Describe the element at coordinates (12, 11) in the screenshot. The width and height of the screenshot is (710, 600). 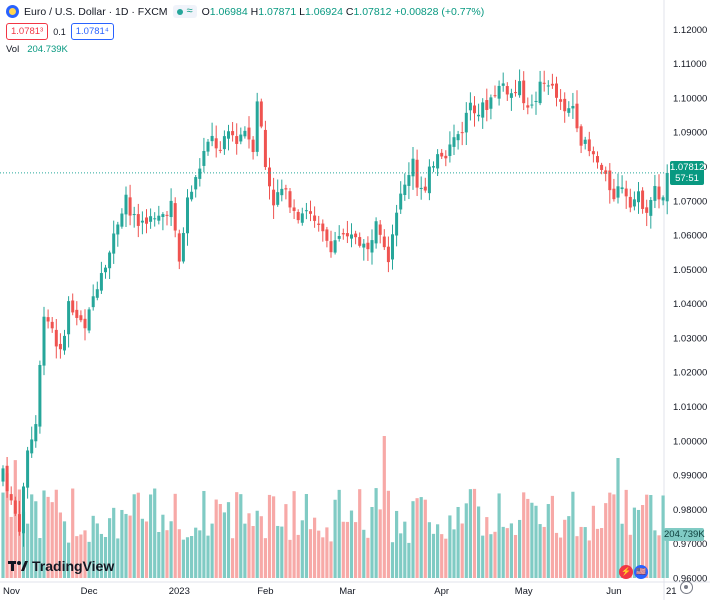
I see `euro-usd-icon` at that location.